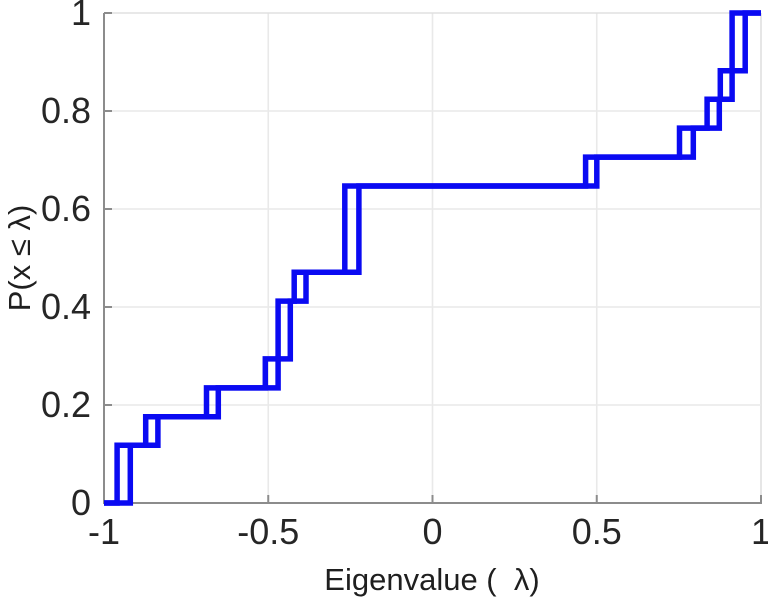  What do you see at coordinates (66, 110) in the screenshot?
I see `y-tick-label: 0.8` at bounding box center [66, 110].